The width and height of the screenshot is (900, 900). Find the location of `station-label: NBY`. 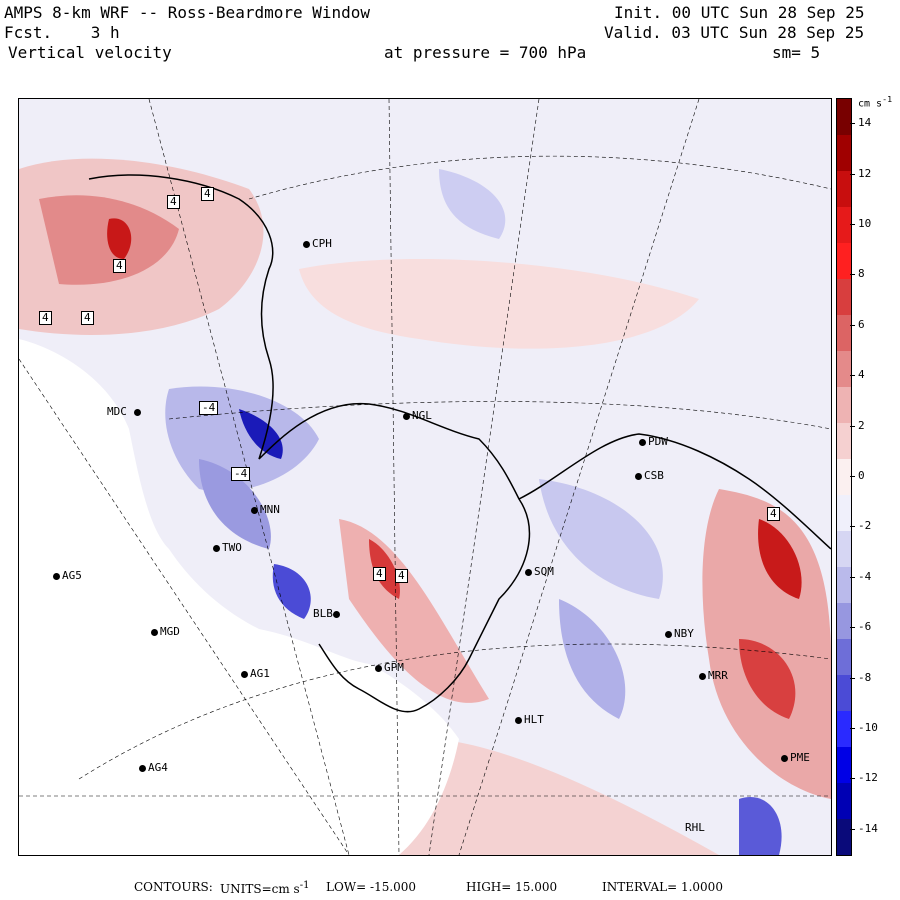

station-label: NBY is located at coordinates (684, 633).